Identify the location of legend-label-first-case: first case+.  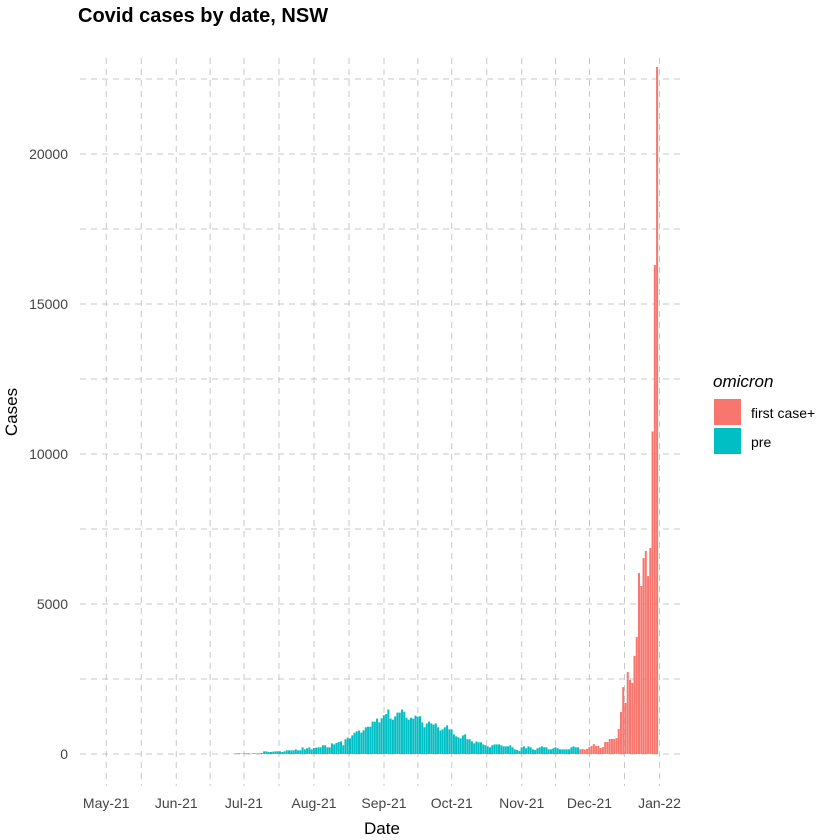
(783, 413).